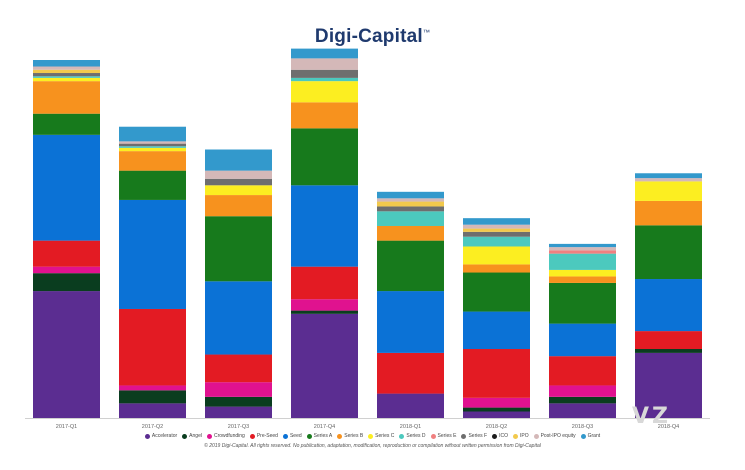  Describe the element at coordinates (582, 340) in the screenshot. I see `bar-segment-seed-2018-q3` at that location.